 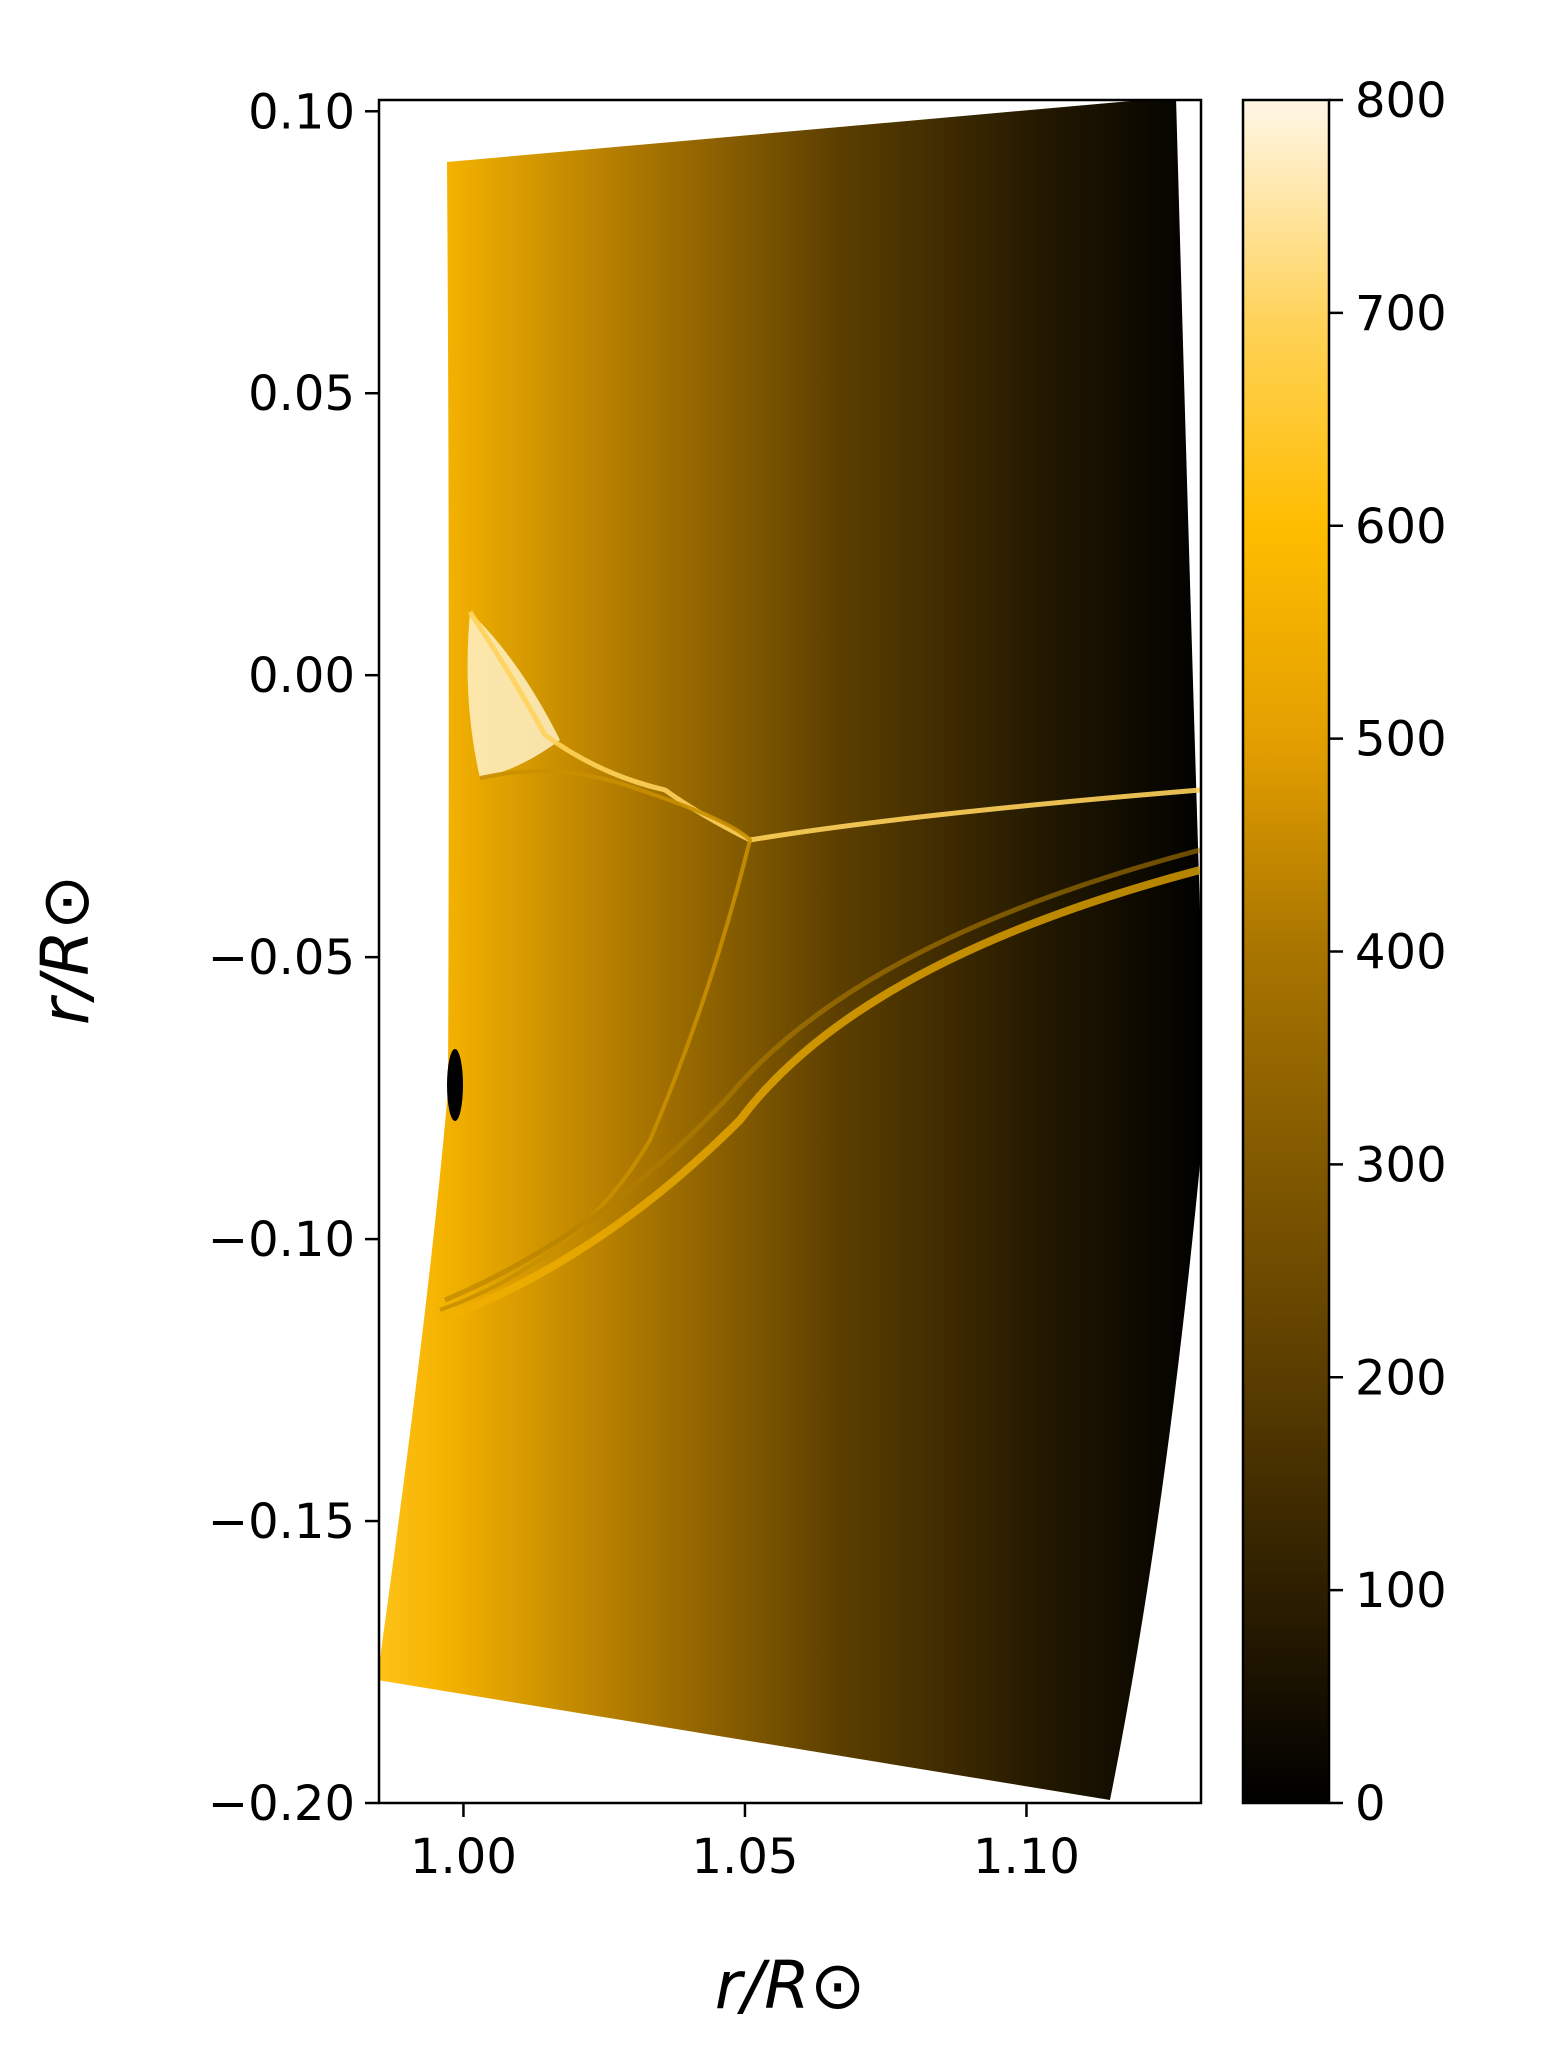 I want to click on colorbar-tick-label: 700, so click(x=1401, y=314).